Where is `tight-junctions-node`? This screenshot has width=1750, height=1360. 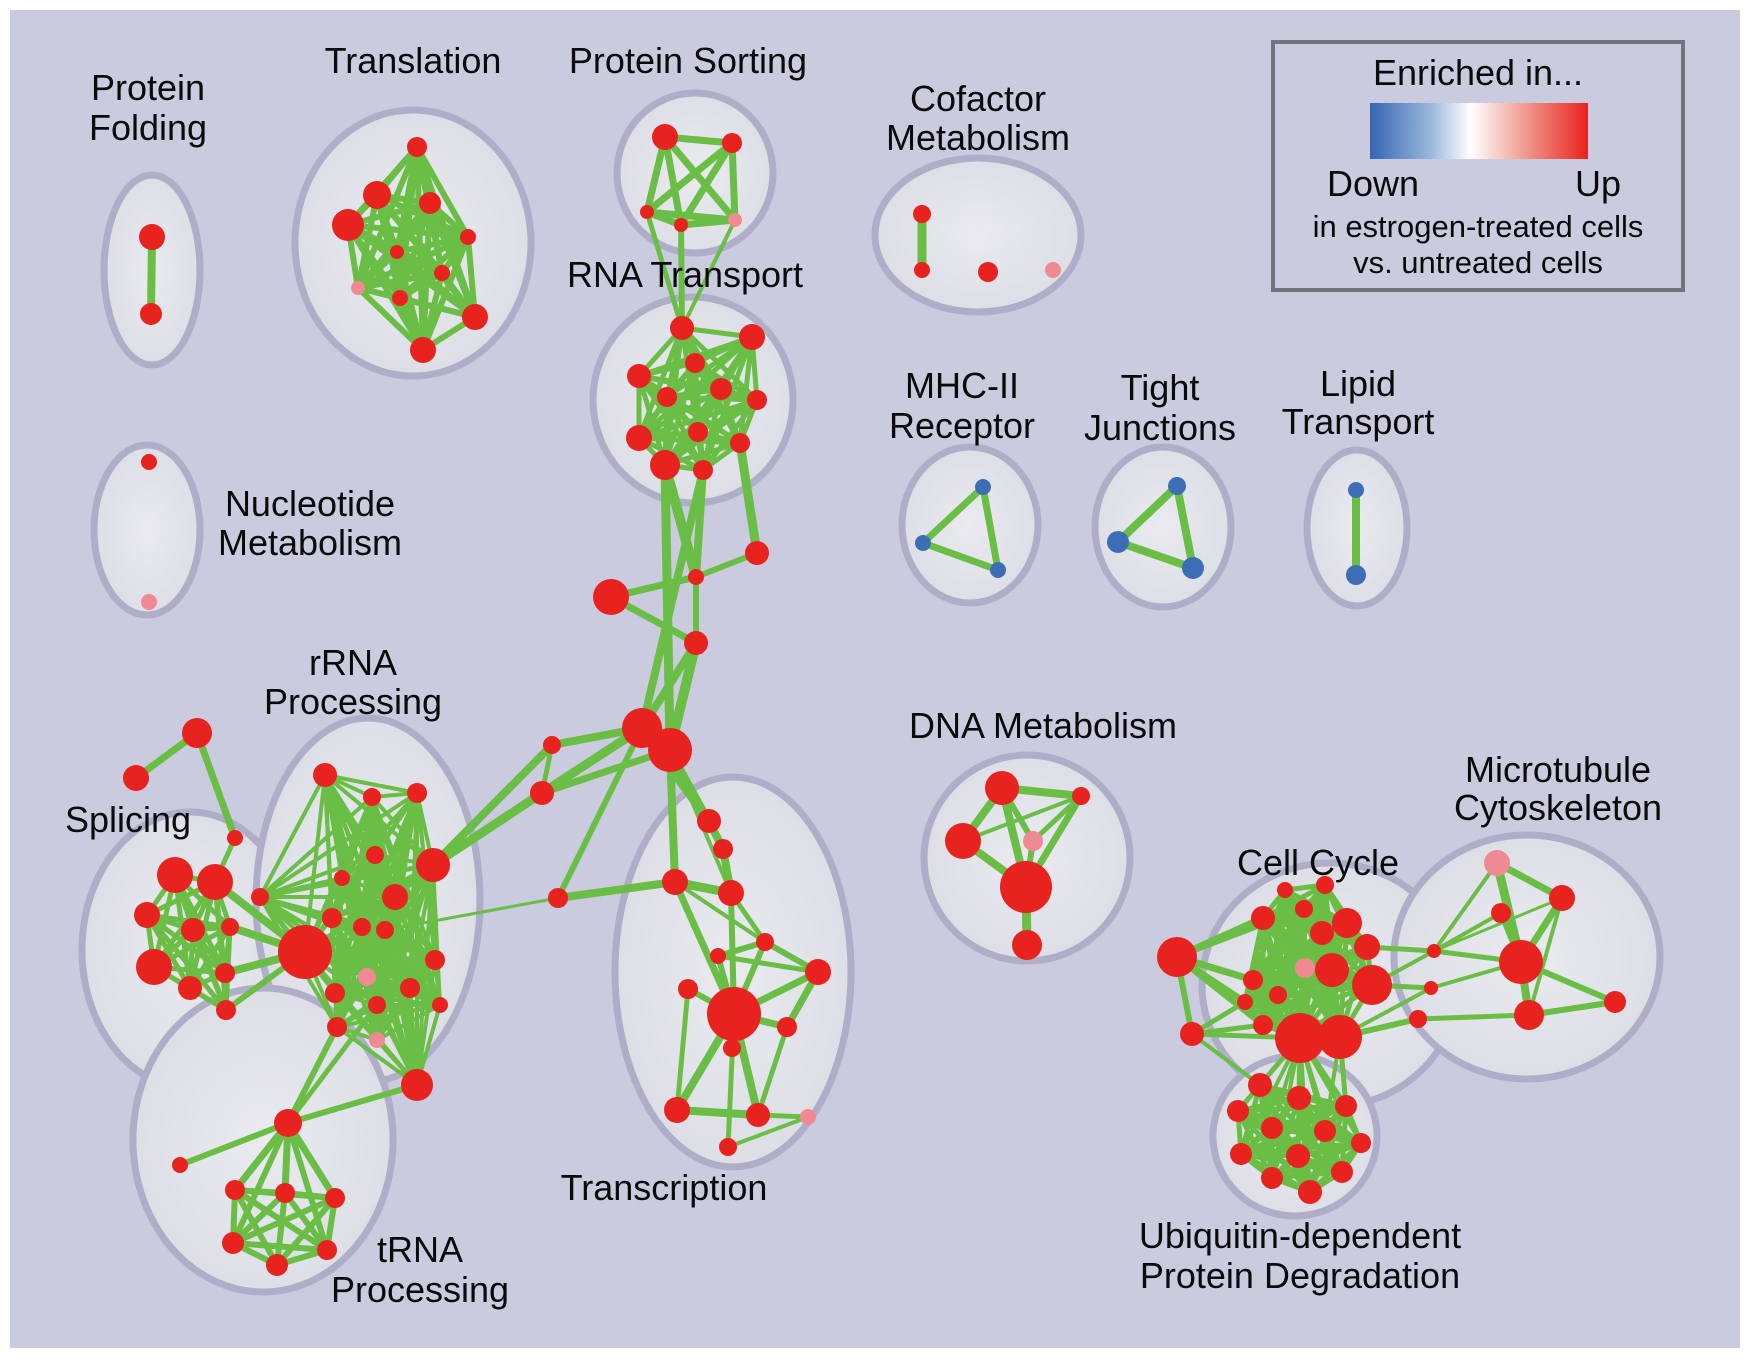 tight-junctions-node is located at coordinates (1193, 568).